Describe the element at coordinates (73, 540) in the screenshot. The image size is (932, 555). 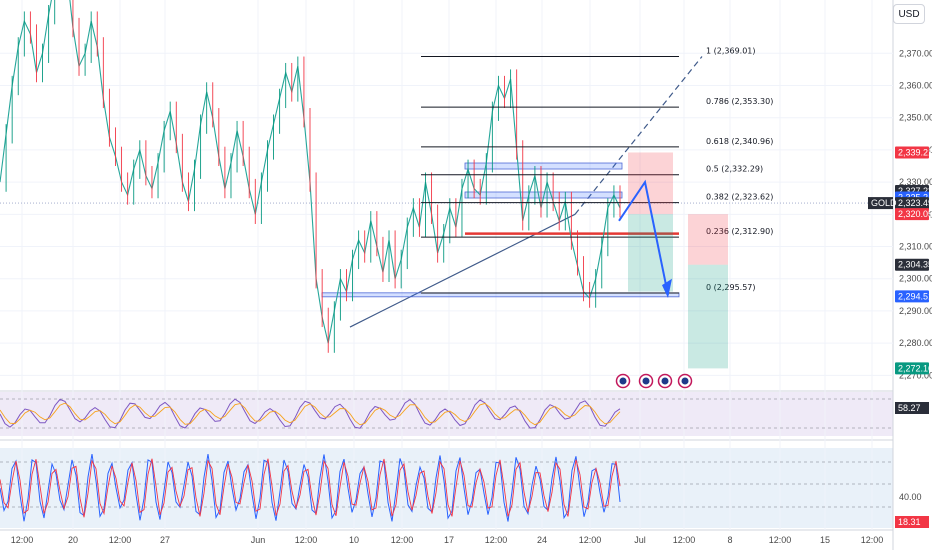
I see `time-label: 20` at that location.